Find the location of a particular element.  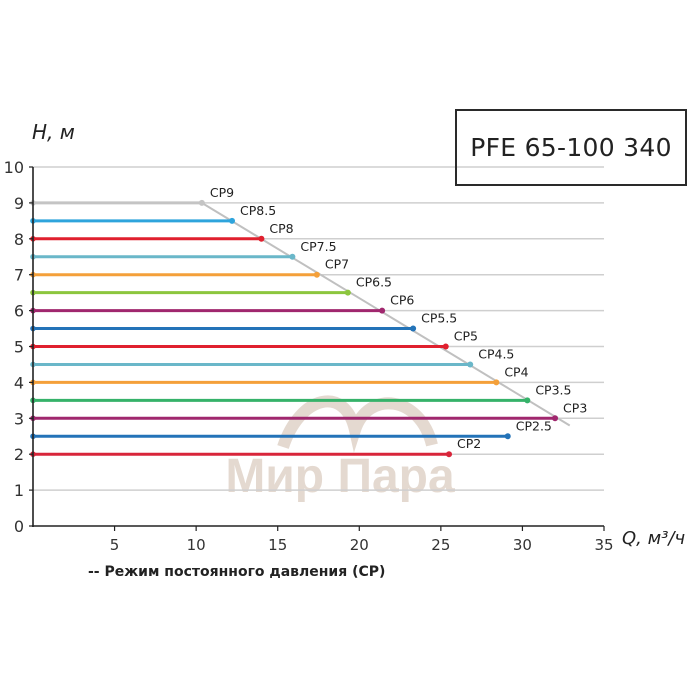

legend-note: -- Режим постоянного давления (CP) is located at coordinates (237, 572).